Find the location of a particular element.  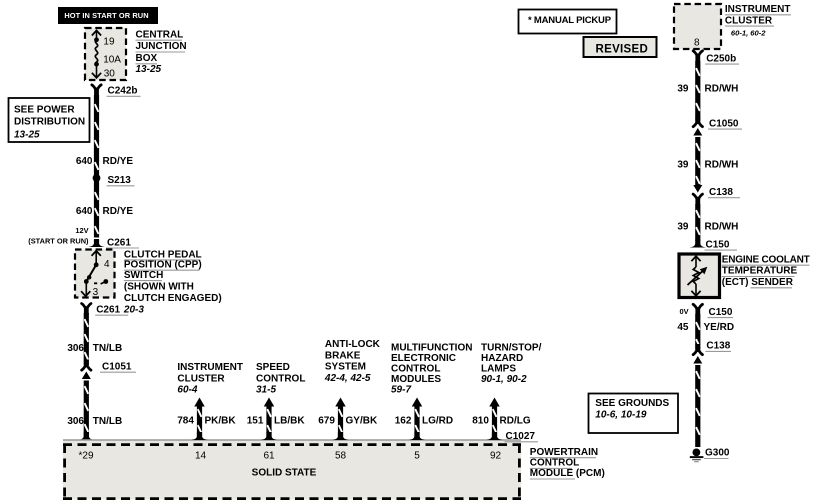

svg-text: BRAKE is located at coordinates (343, 355).